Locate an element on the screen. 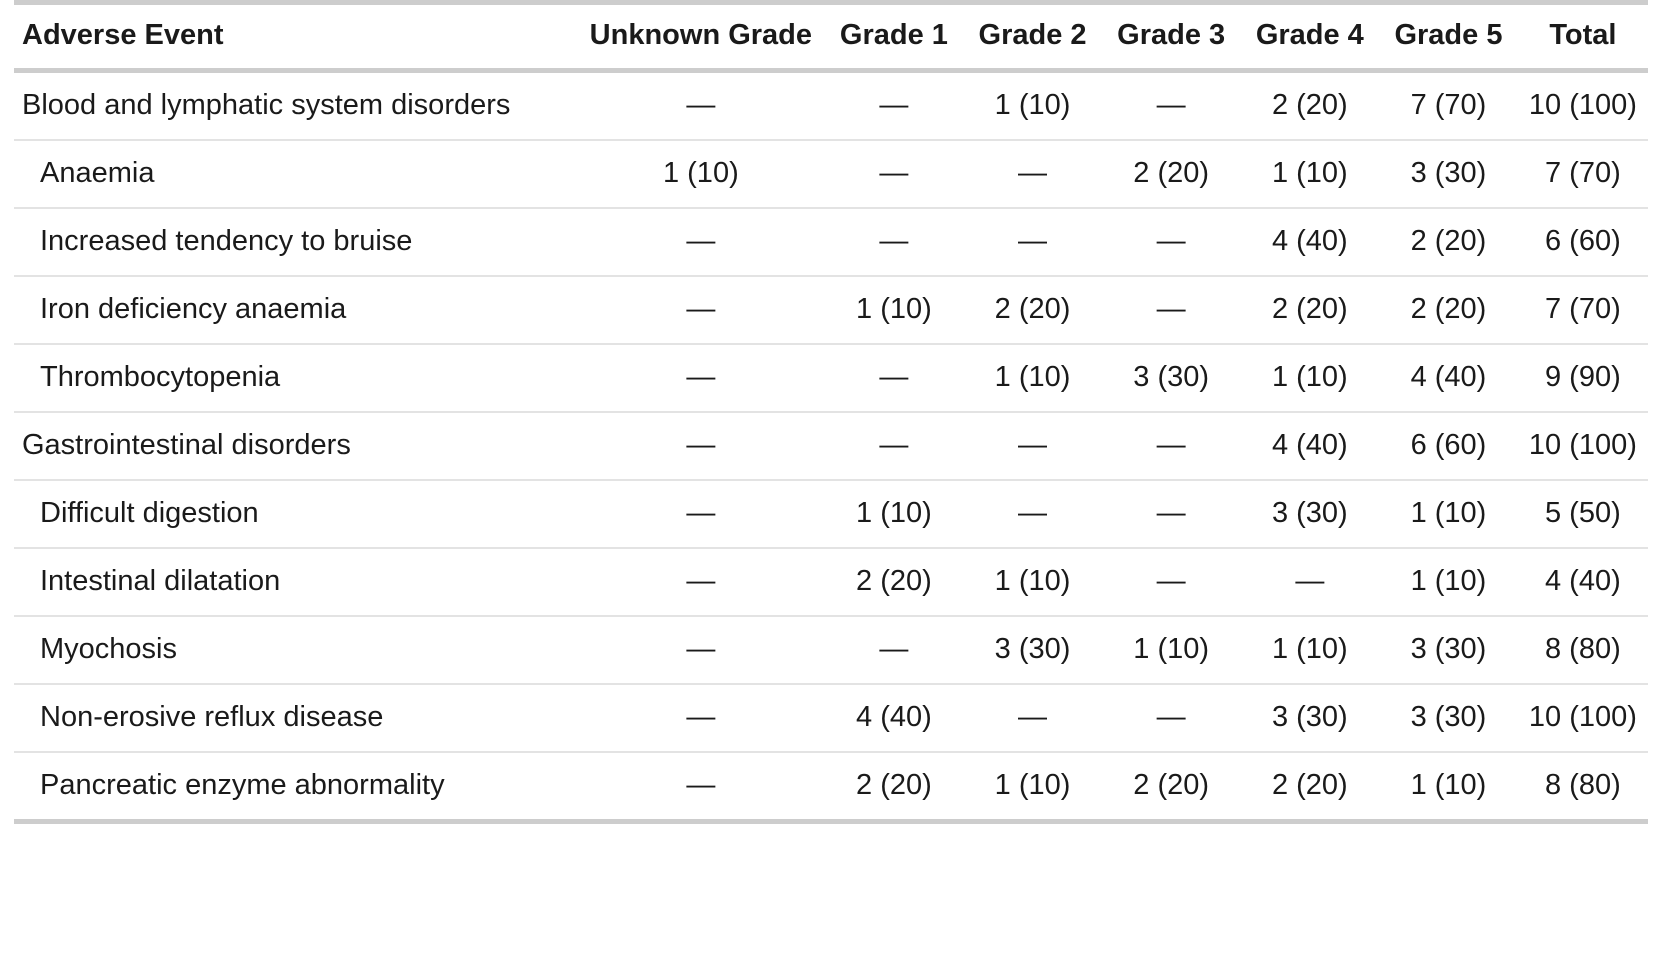 This screenshot has width=1662, height=966. column-header-grade-4: Grade 4 is located at coordinates (1309, 35).